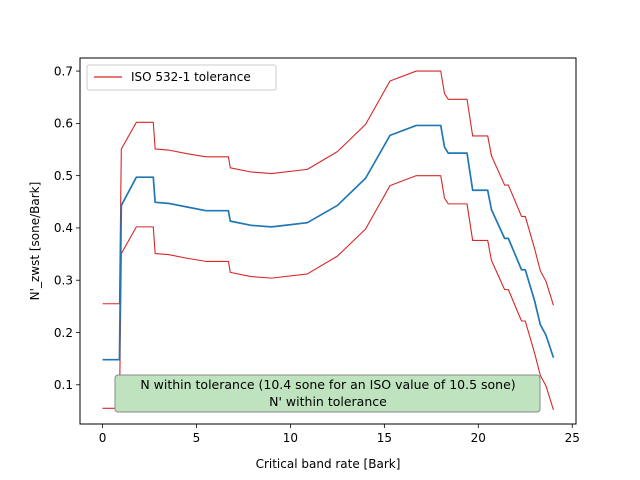  I want to click on y-tick-label: 0.4, so click(63, 228).